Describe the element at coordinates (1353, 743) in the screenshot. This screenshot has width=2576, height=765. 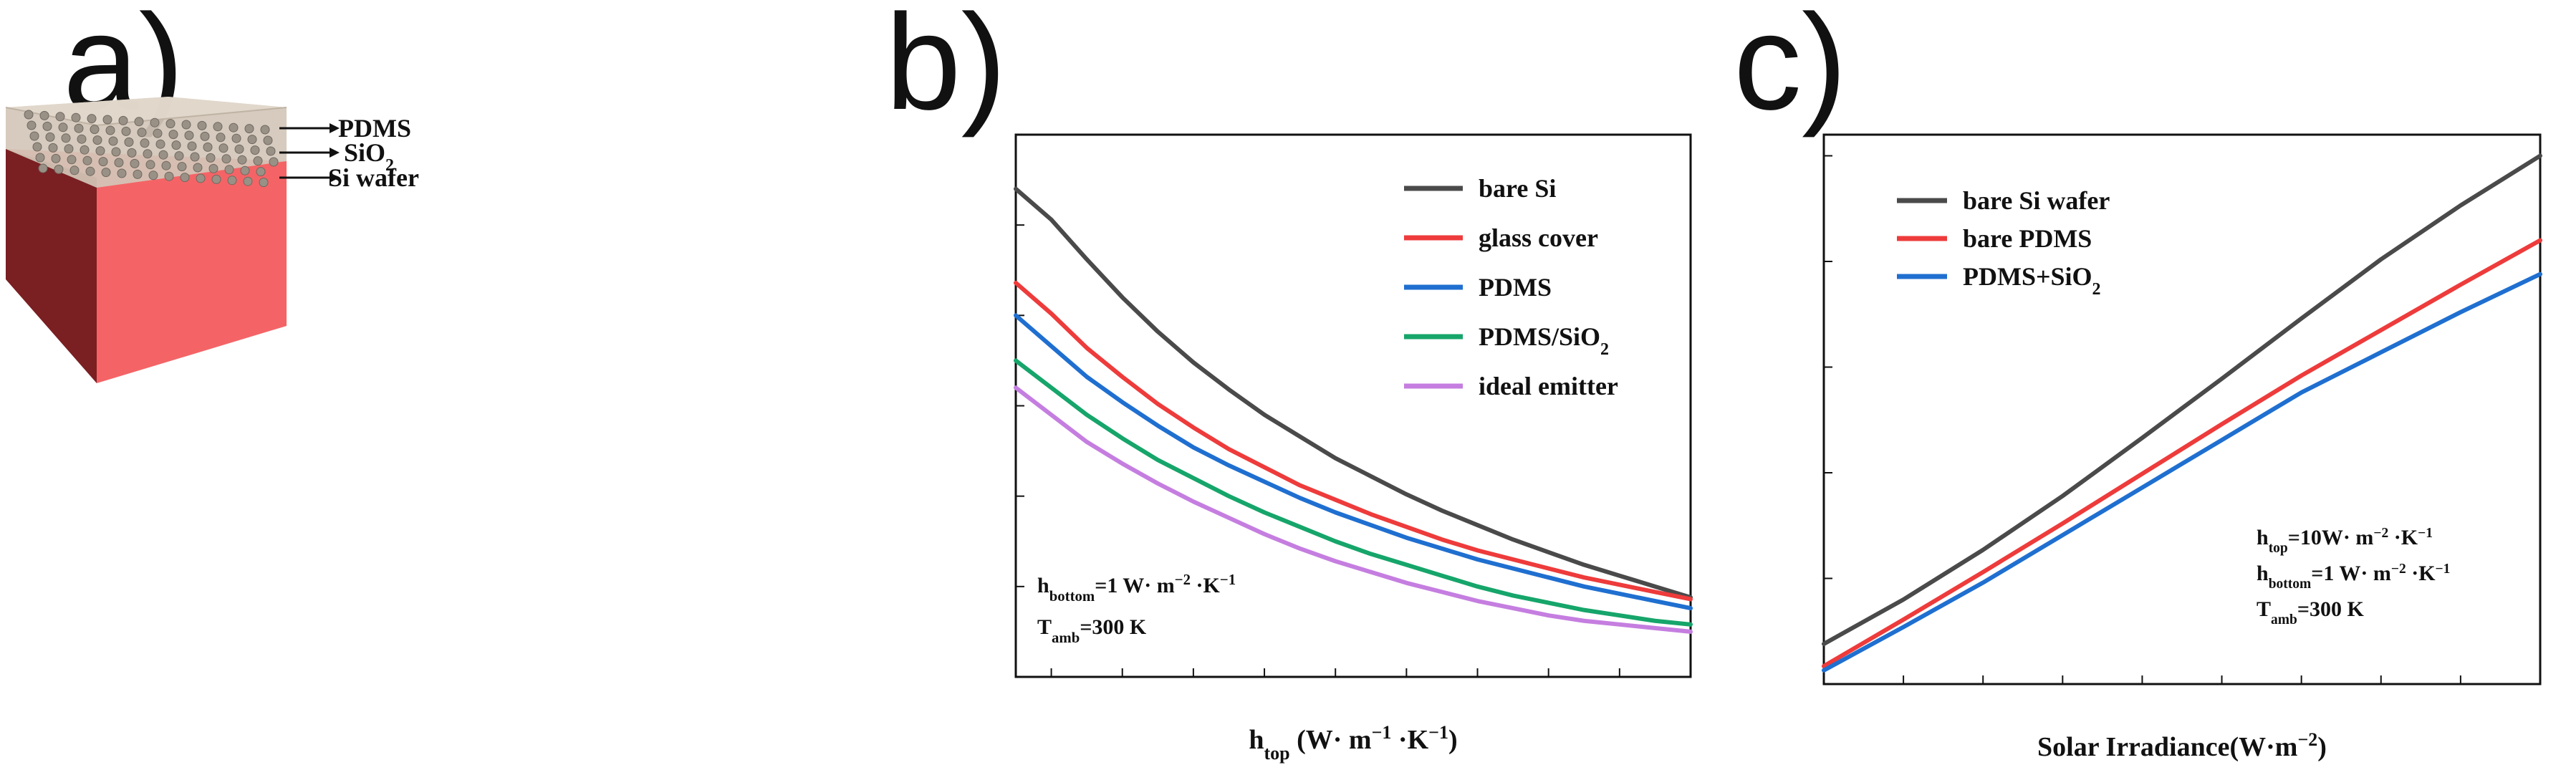
I see `x-axis-title: htop (W· m−1 ·K−1)` at that location.